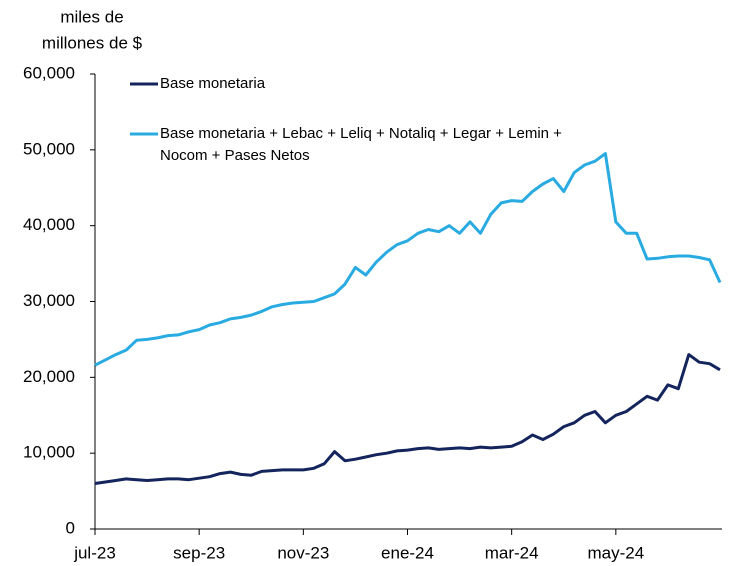 This screenshot has width=732, height=566. Describe the element at coordinates (303, 552) in the screenshot. I see `x-tick-label: nov-23` at that location.